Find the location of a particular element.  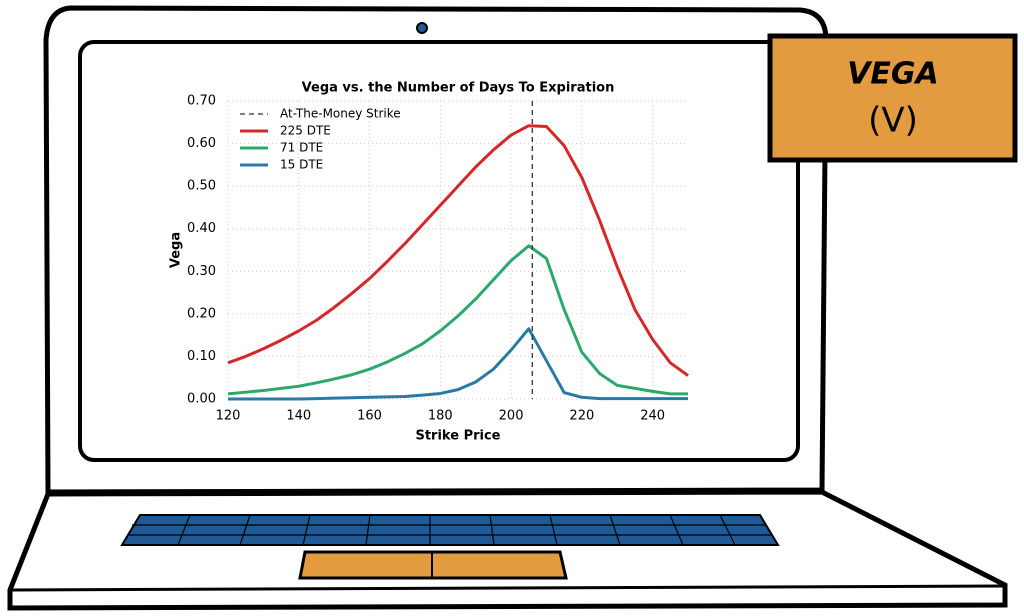

y-tick-label: 0.10 is located at coordinates (201, 356).